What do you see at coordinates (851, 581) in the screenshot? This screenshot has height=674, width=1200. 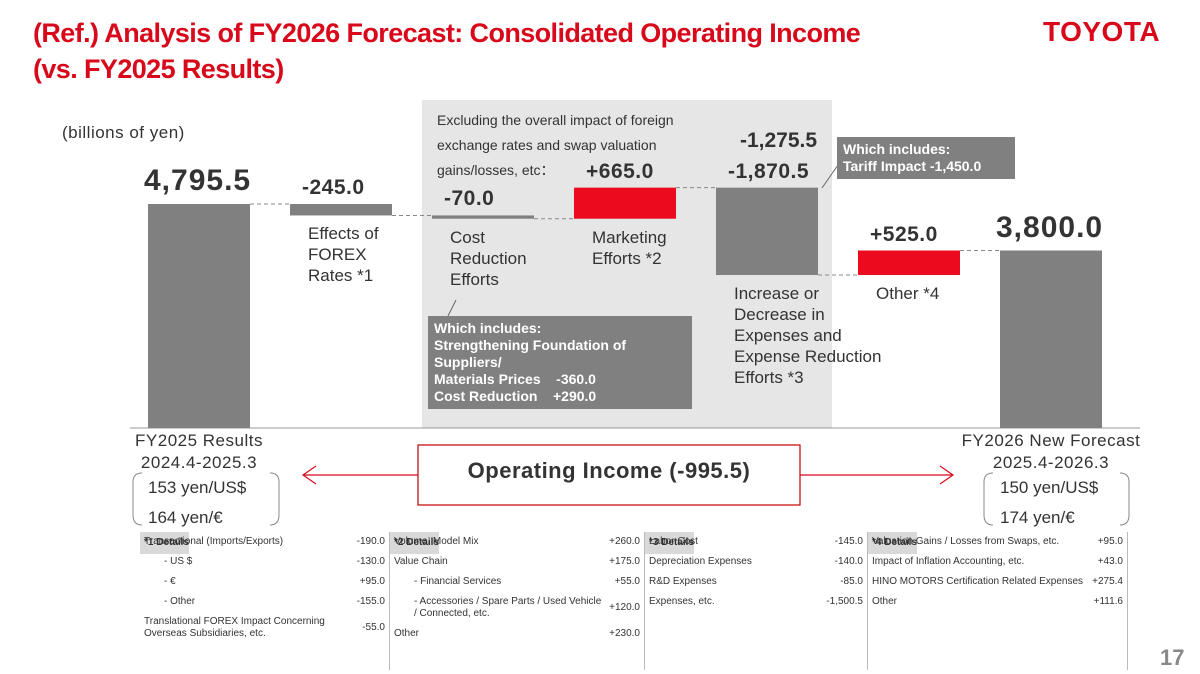 I see `details-value: -85.0` at bounding box center [851, 581].